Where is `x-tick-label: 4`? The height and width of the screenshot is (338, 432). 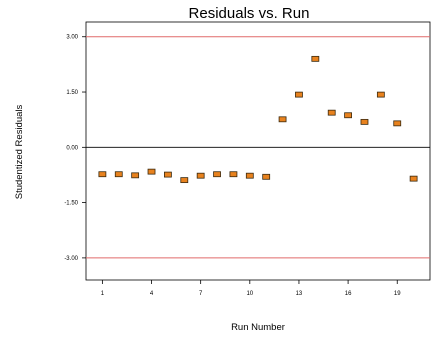 x-tick-label: 4 is located at coordinates (152, 294).